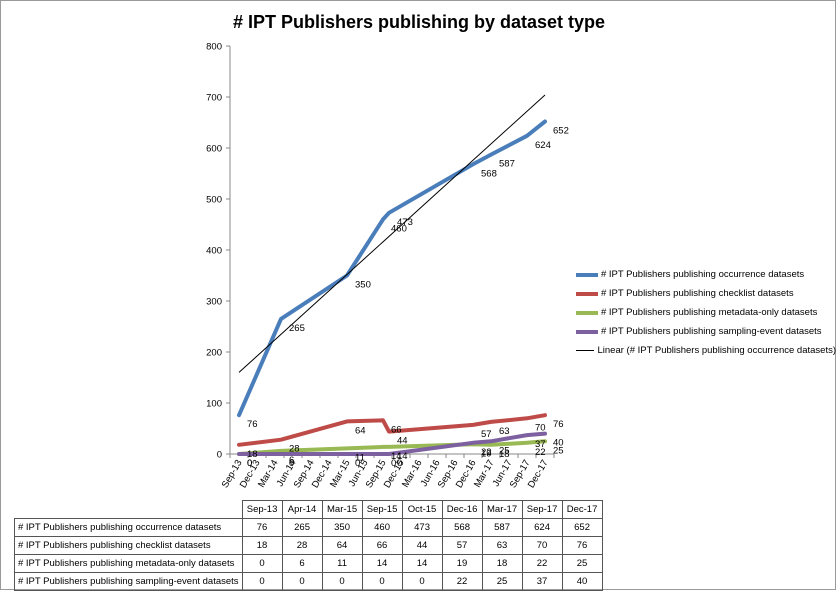 Image resolution: width=838 pixels, height=592 pixels. Describe the element at coordinates (214, 353) in the screenshot. I see `y-tick-label: 200` at that location.